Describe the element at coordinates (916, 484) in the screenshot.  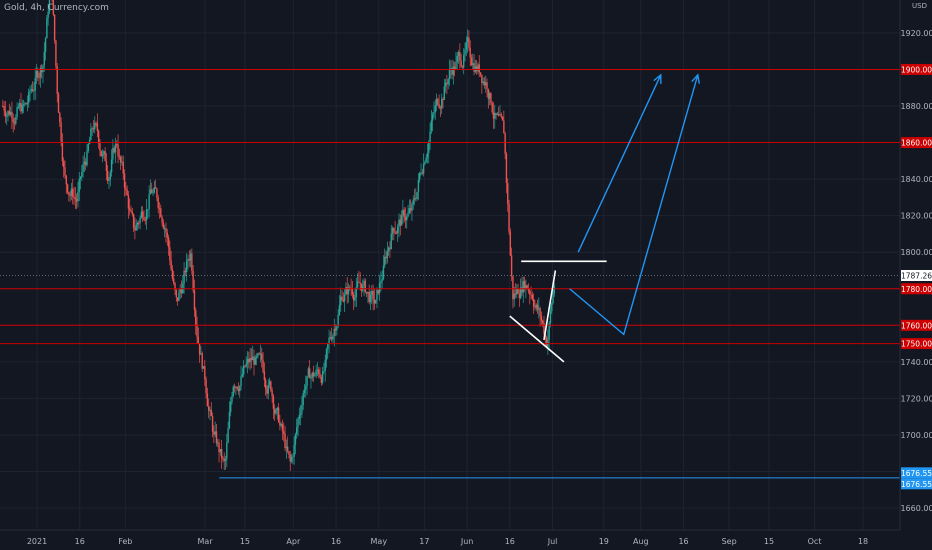
I see `price-label-blue-box` at that location.